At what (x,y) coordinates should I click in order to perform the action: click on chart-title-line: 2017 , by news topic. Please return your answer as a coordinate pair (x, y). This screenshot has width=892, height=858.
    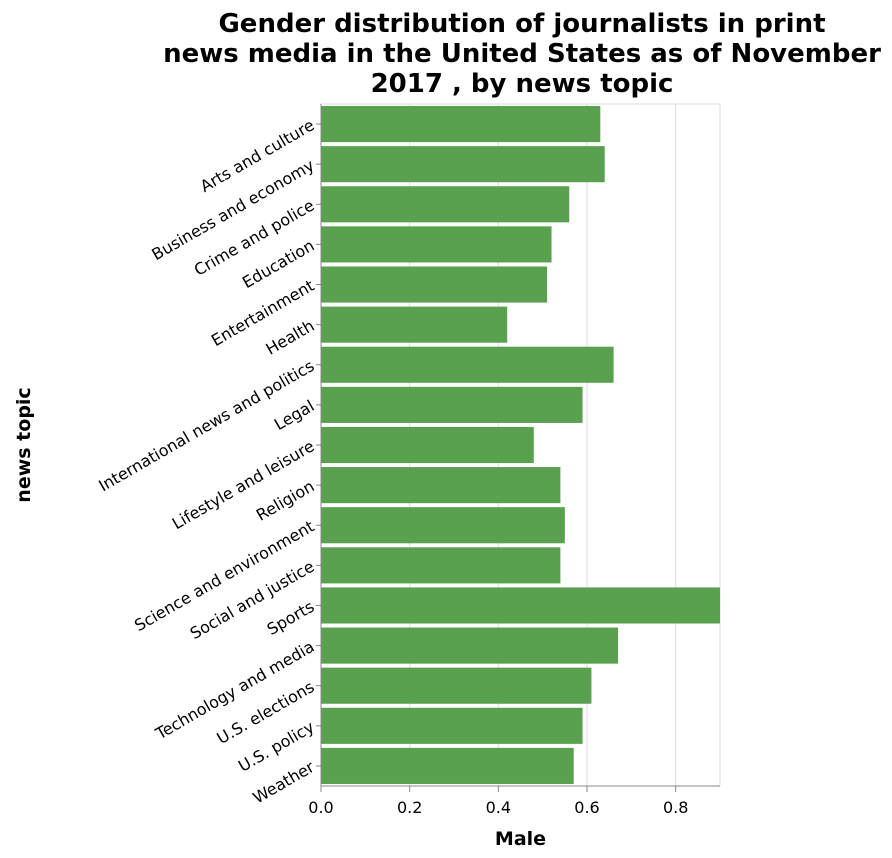
    Looking at the image, I should click on (522, 84).